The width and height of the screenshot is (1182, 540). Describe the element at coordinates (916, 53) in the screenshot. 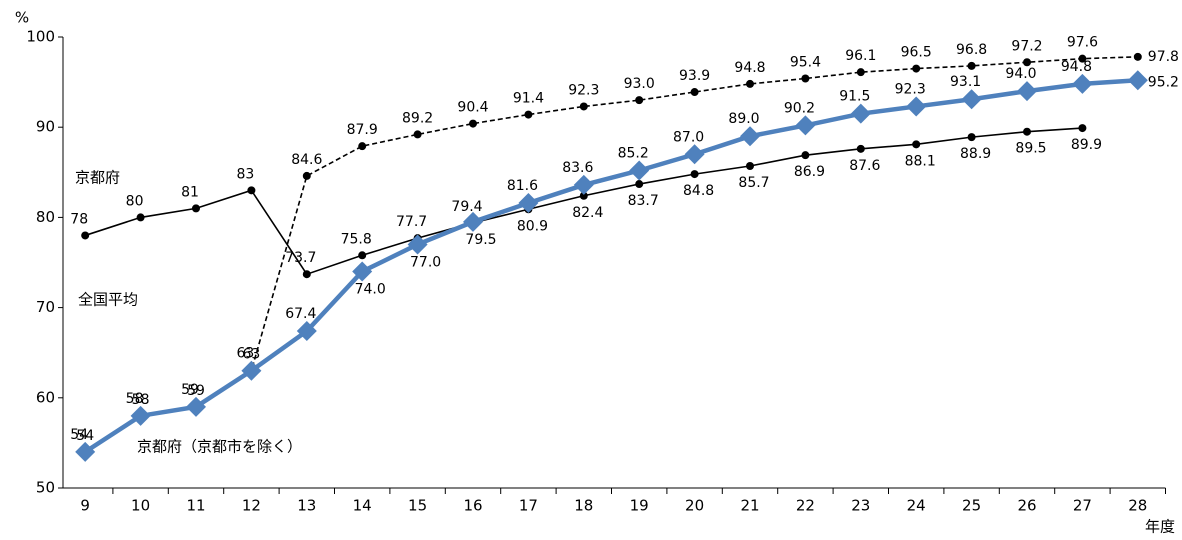

I see `data-label: 96.5` at that location.